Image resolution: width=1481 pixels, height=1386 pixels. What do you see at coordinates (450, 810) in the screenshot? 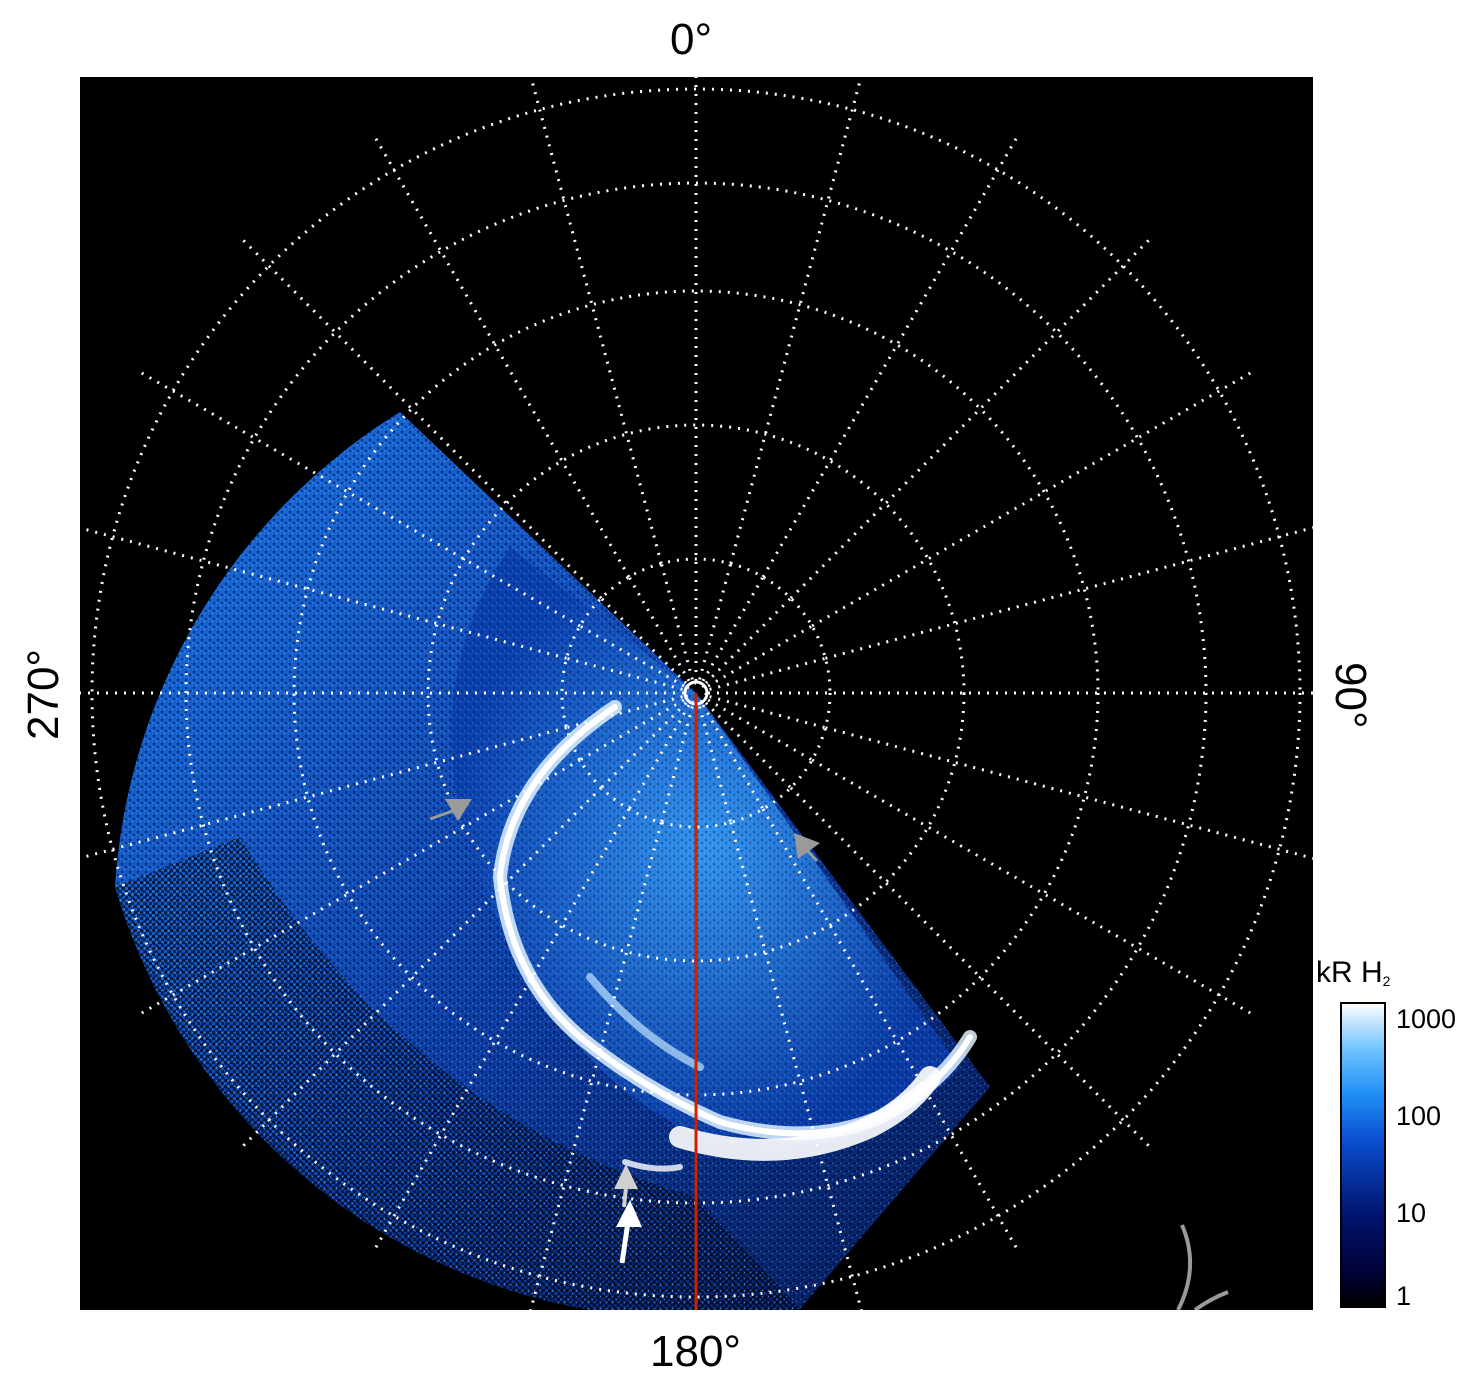
I see `gray-arrow-left` at bounding box center [450, 810].